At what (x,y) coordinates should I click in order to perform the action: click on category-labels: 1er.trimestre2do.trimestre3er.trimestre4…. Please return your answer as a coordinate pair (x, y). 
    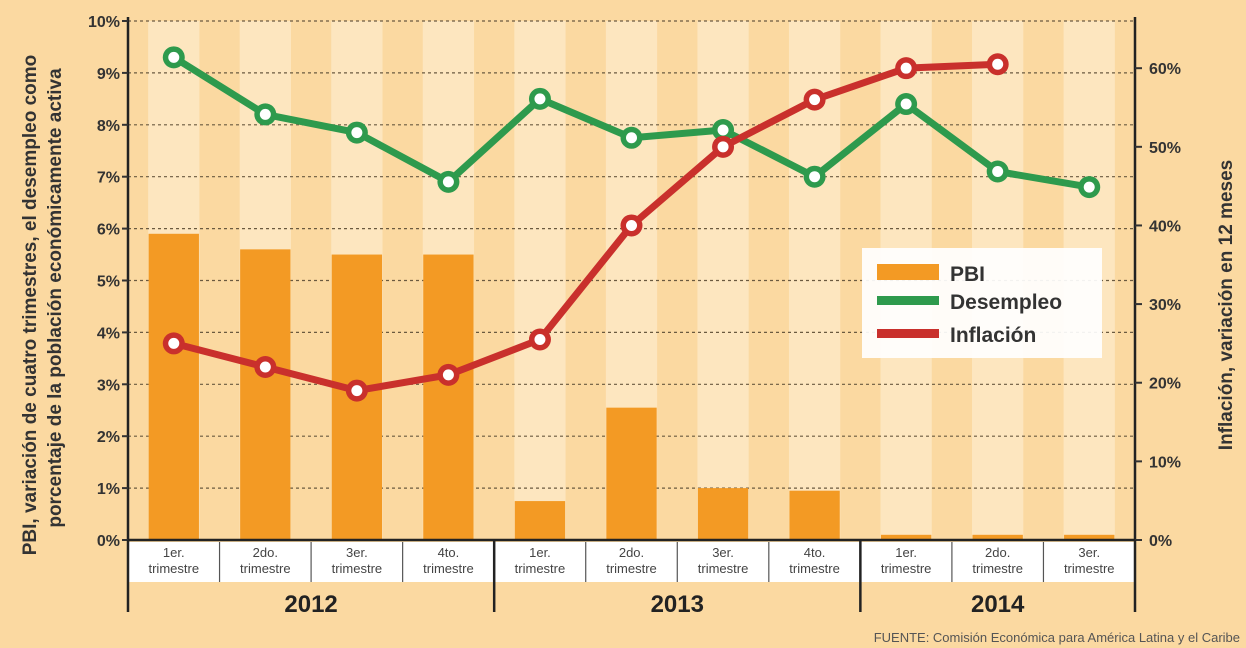
    Looking at the image, I should click on (631, 562).